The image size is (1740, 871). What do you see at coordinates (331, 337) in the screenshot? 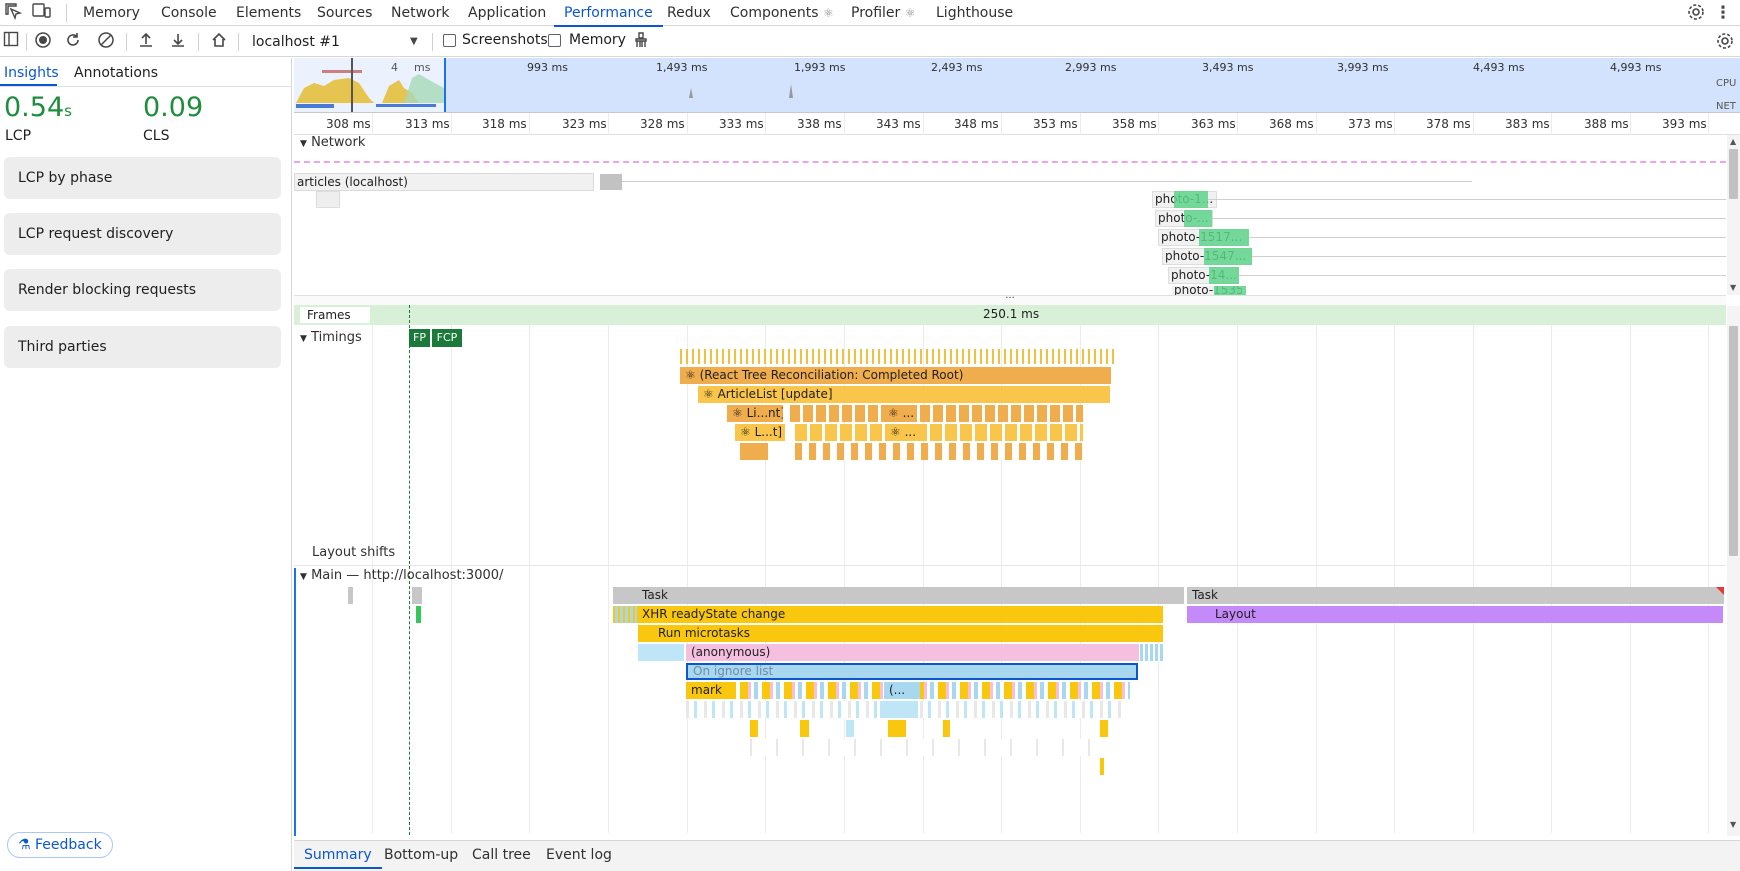
I see `timings-track-header: ▼ Timings` at bounding box center [331, 337].